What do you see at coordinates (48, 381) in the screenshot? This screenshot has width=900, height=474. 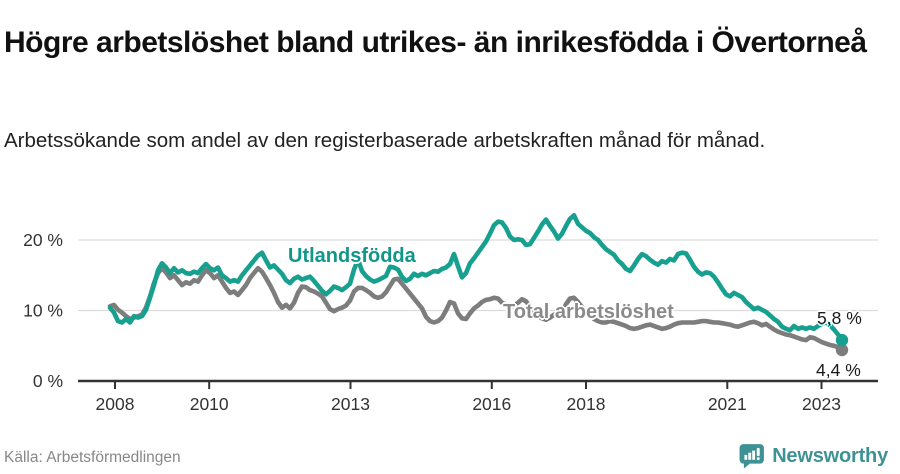 I see `svg-text: 0 %` at bounding box center [48, 381].